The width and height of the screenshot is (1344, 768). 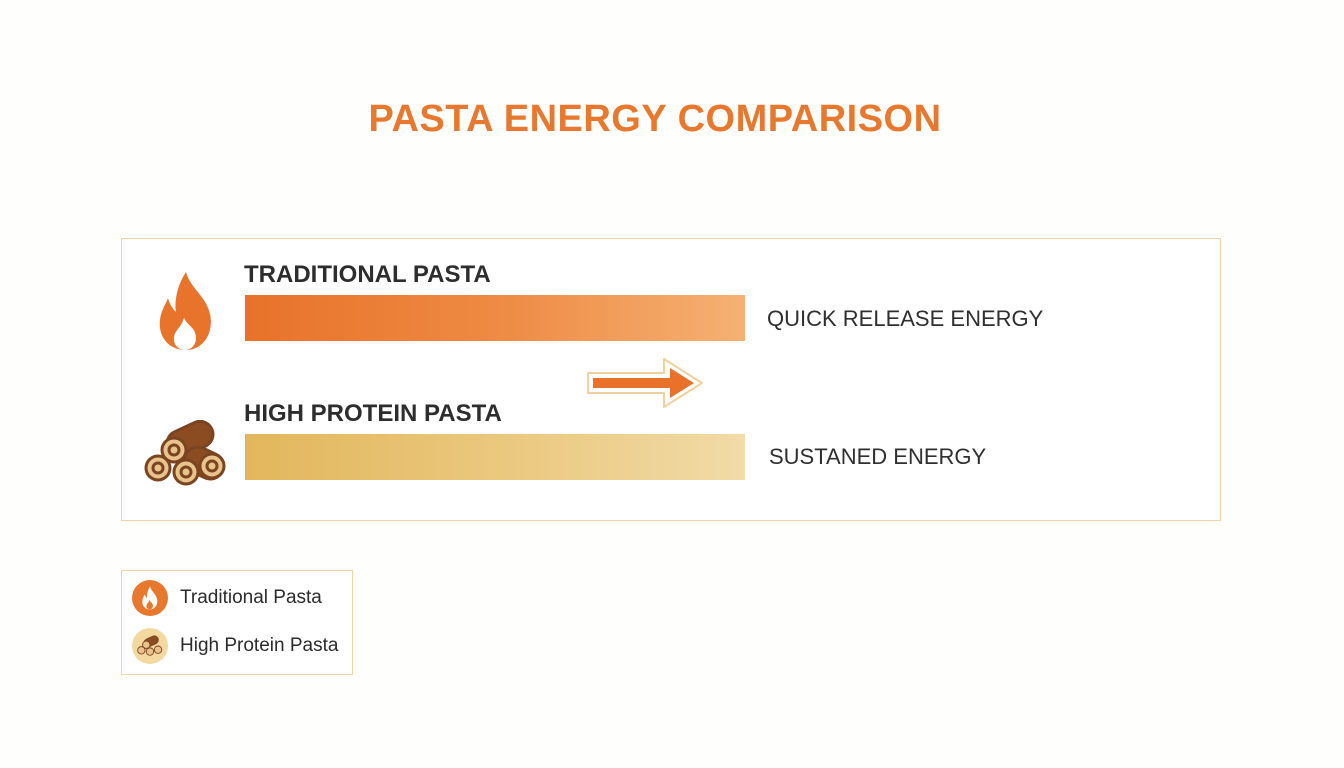 I want to click on legend-item-high-protein: High Protein Pasta, so click(x=235, y=646).